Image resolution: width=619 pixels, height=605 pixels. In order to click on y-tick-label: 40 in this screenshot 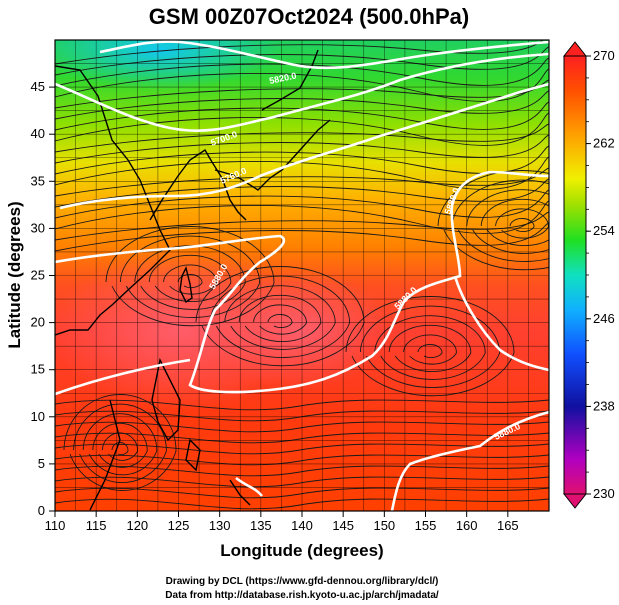, I will do `click(38, 133)`.